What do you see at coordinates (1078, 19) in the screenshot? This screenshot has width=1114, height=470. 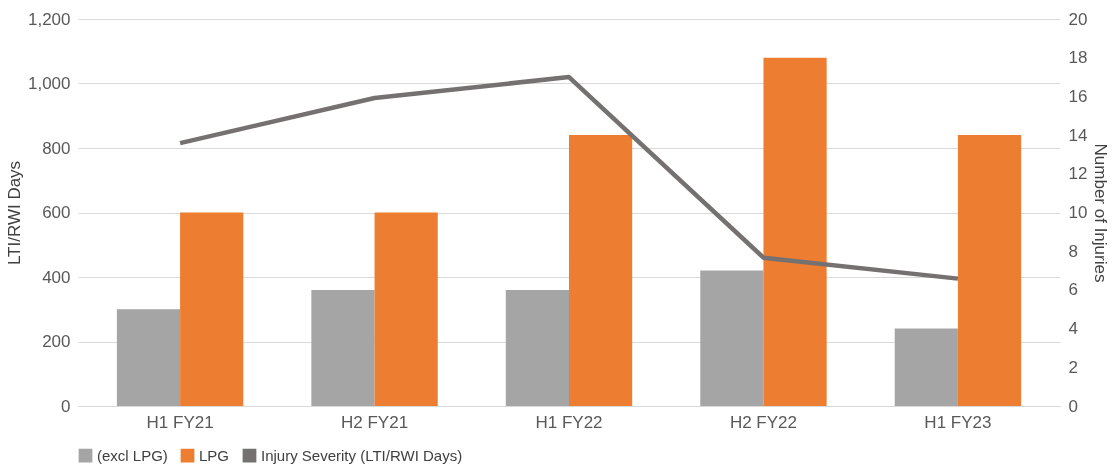 I see `y2-tick-label: 20` at bounding box center [1078, 19].